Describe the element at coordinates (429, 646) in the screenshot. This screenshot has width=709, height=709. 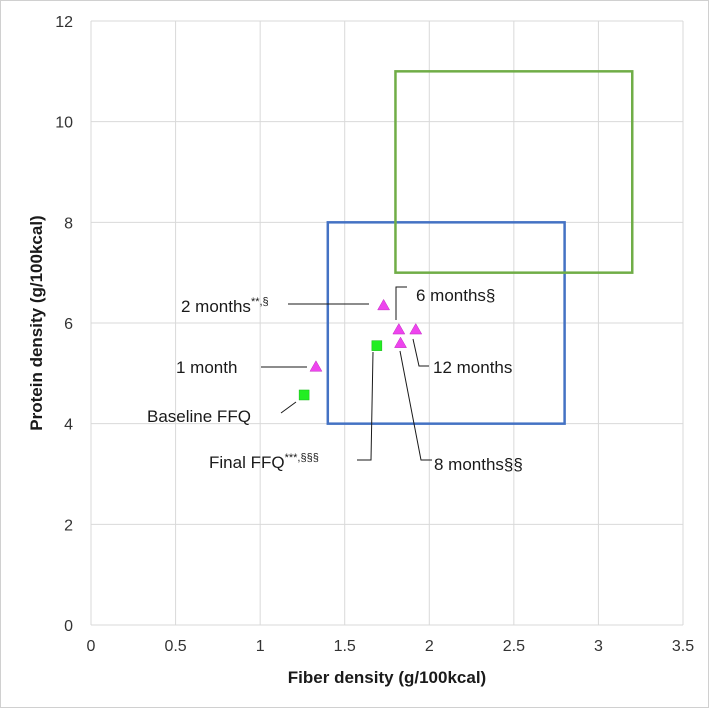
I see `x-tick-label: 2` at that location.